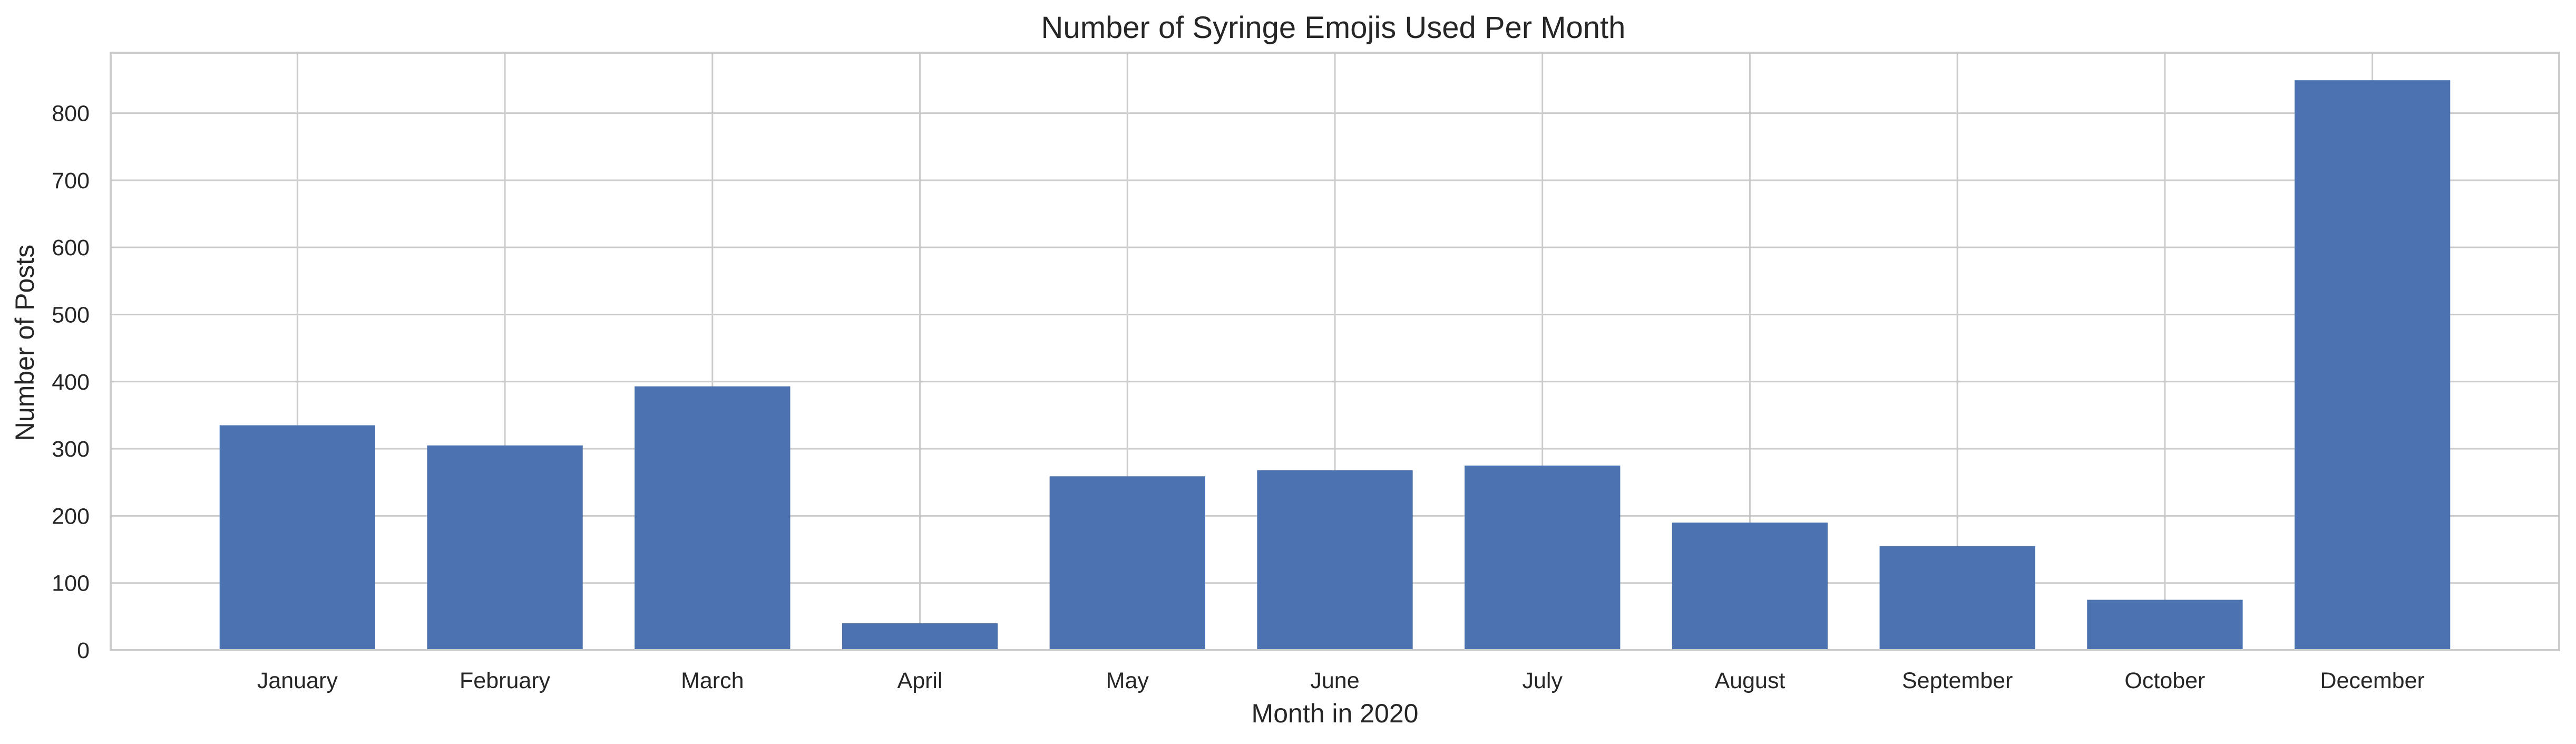 Image resolution: width=2576 pixels, height=744 pixels. I want to click on bar-january, so click(297, 537).